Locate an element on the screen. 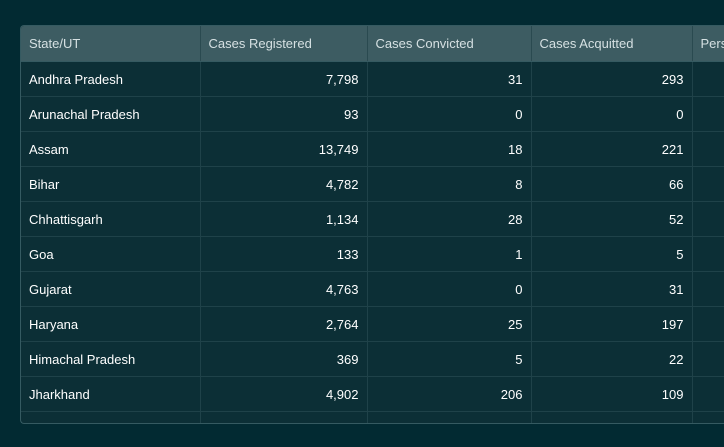 The width and height of the screenshot is (724, 447). cell-cases-acquitted: 31 is located at coordinates (612, 289).